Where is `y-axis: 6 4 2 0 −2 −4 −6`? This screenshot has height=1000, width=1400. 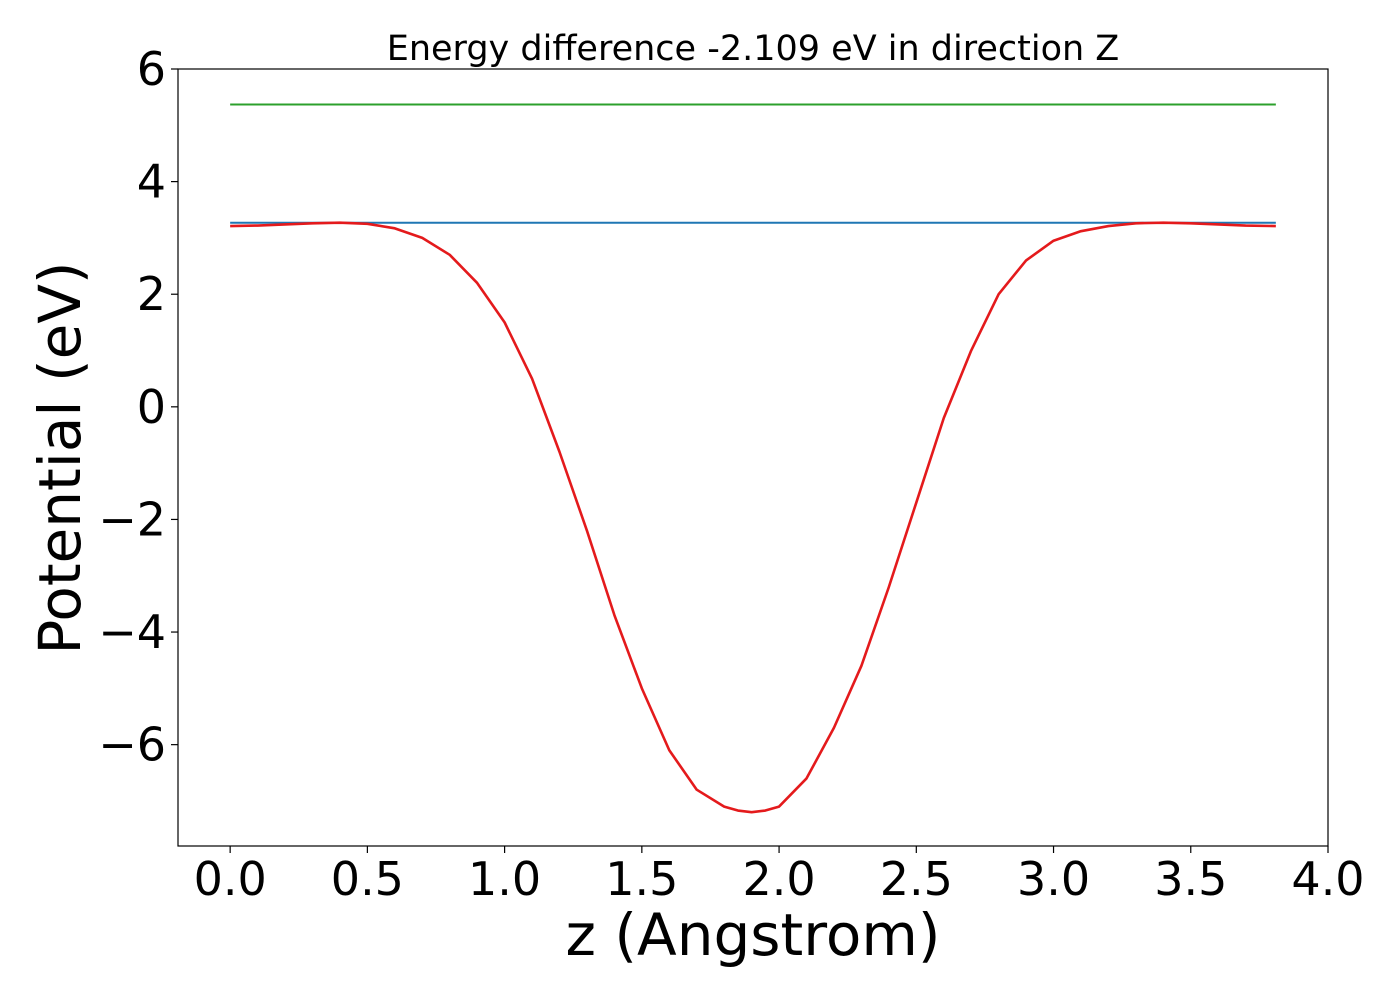
y-axis: 6 4 2 0 −2 −4 −6 is located at coordinates (138, 407).